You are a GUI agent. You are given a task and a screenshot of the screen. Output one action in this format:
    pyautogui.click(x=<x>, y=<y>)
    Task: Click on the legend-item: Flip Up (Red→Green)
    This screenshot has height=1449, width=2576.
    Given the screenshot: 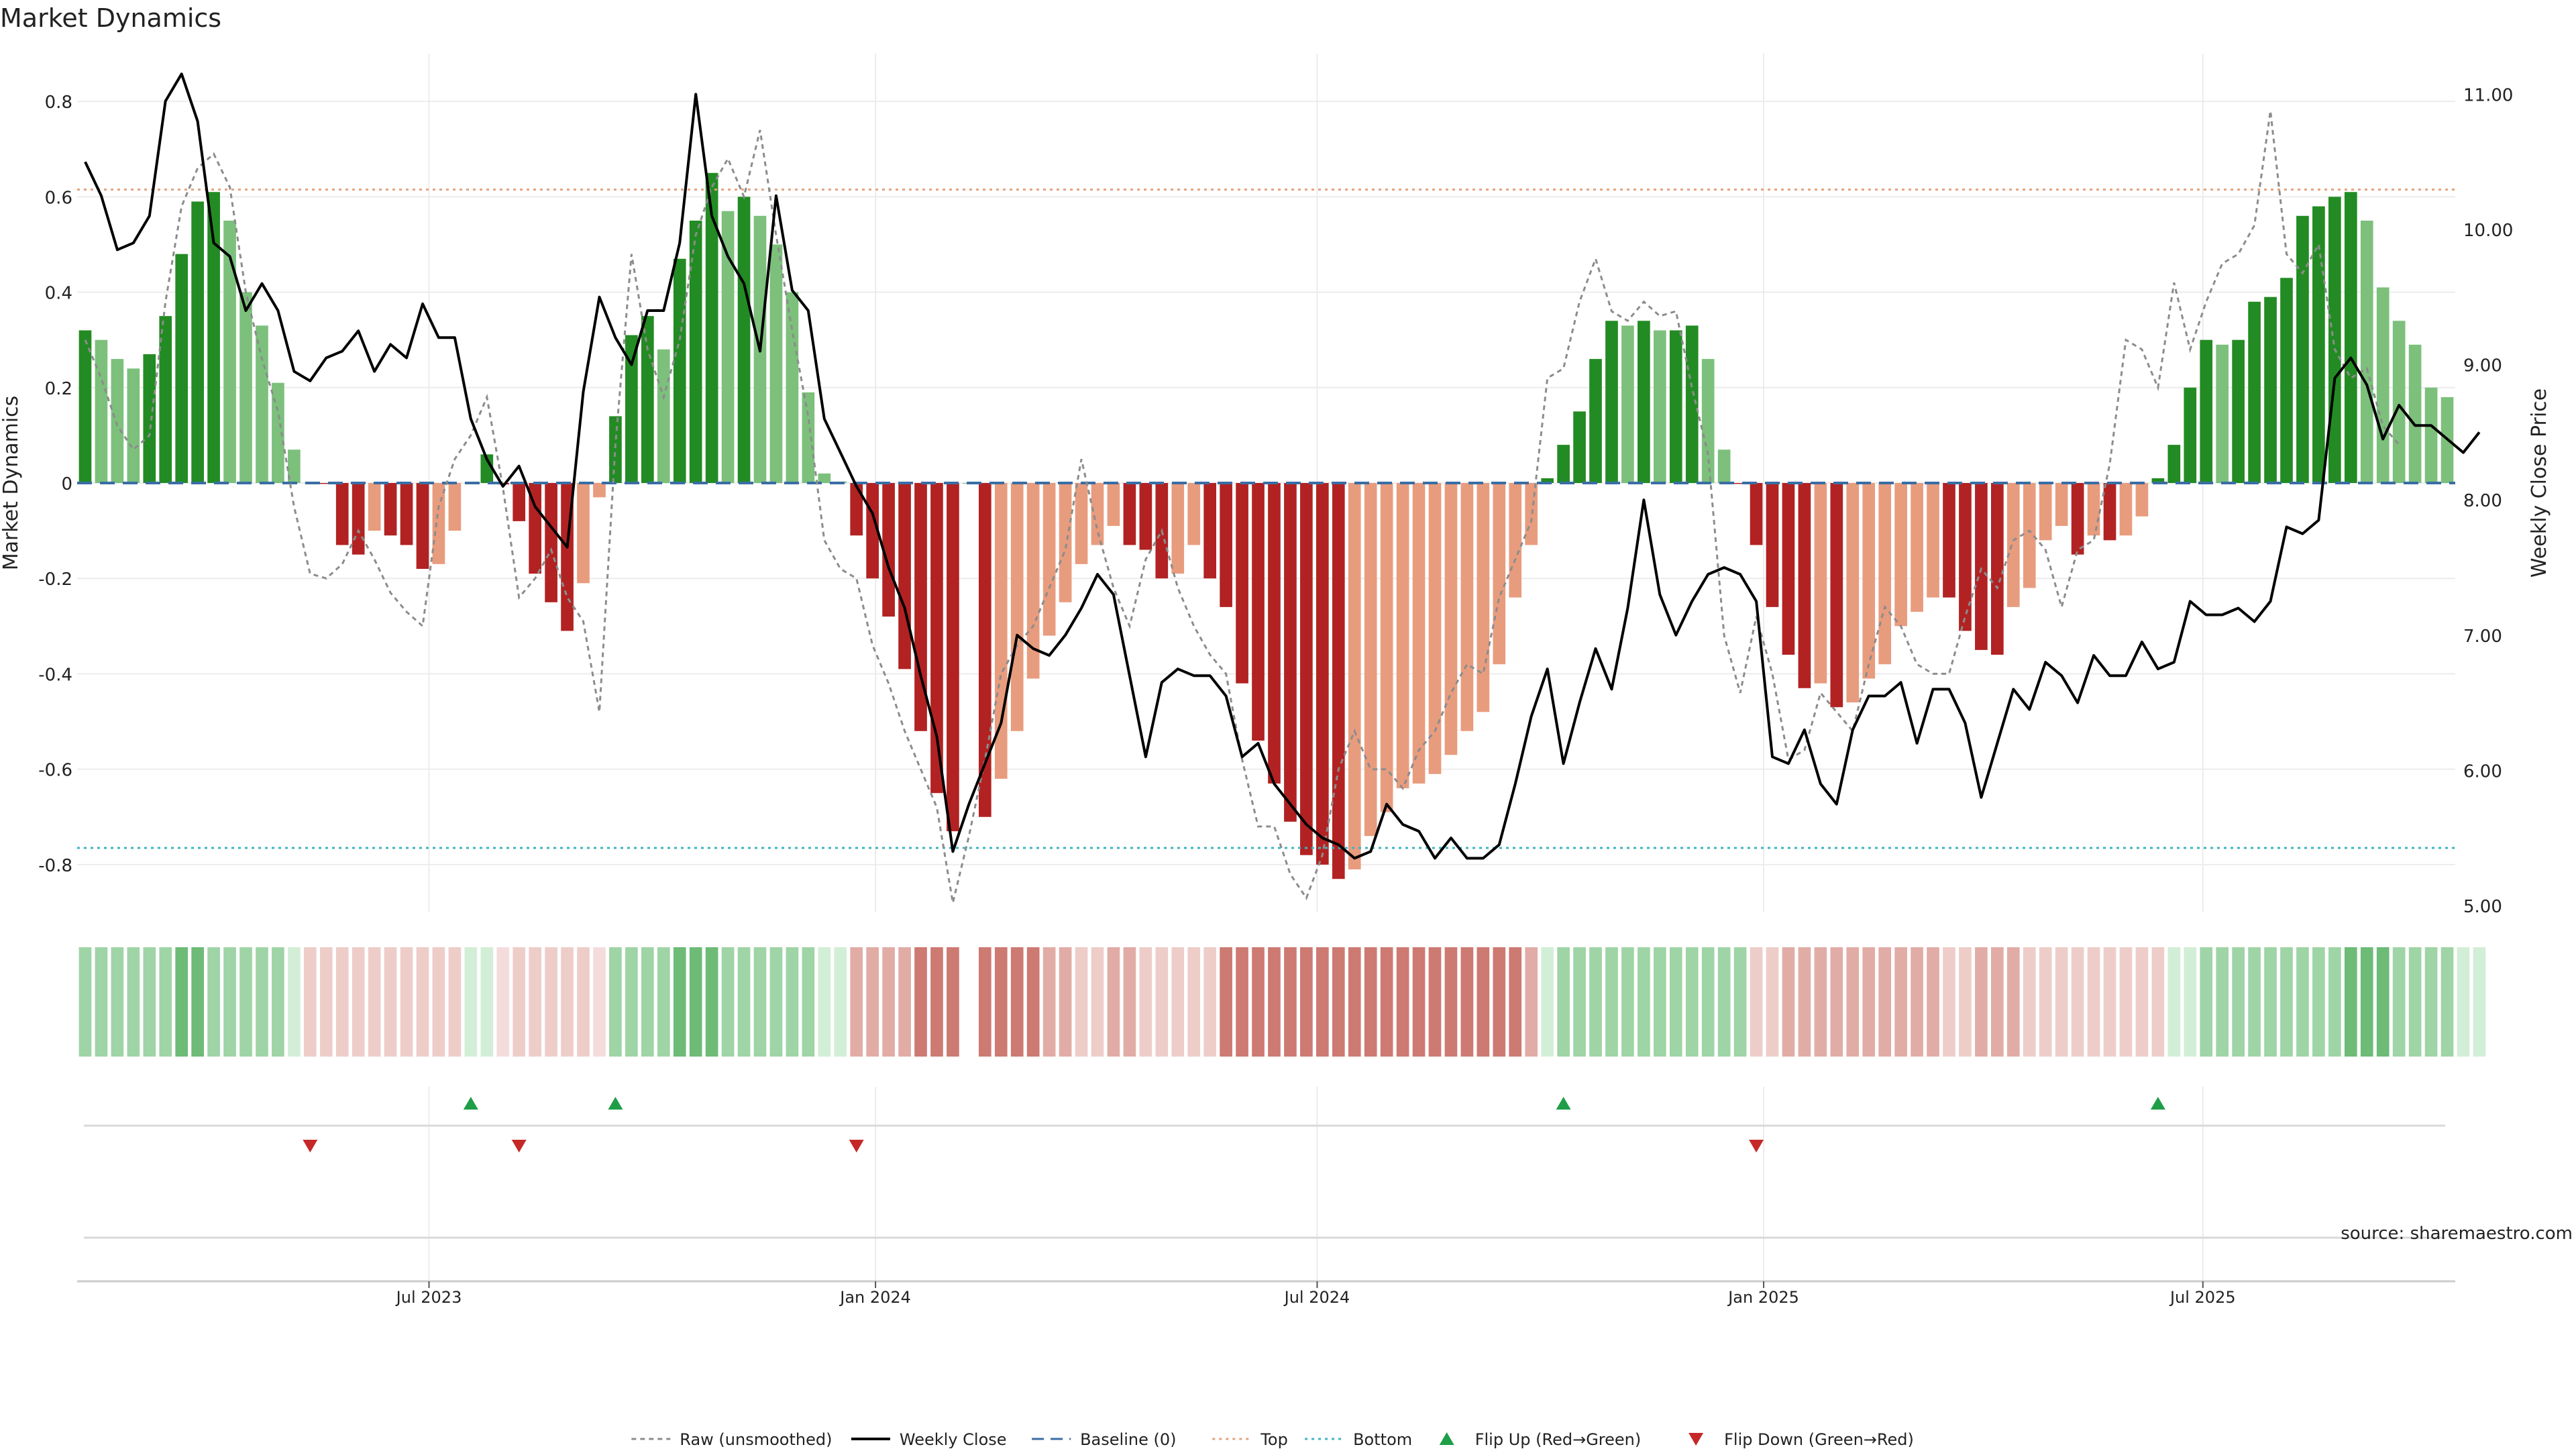 What is the action you would take?
    pyautogui.click(x=1540, y=1439)
    